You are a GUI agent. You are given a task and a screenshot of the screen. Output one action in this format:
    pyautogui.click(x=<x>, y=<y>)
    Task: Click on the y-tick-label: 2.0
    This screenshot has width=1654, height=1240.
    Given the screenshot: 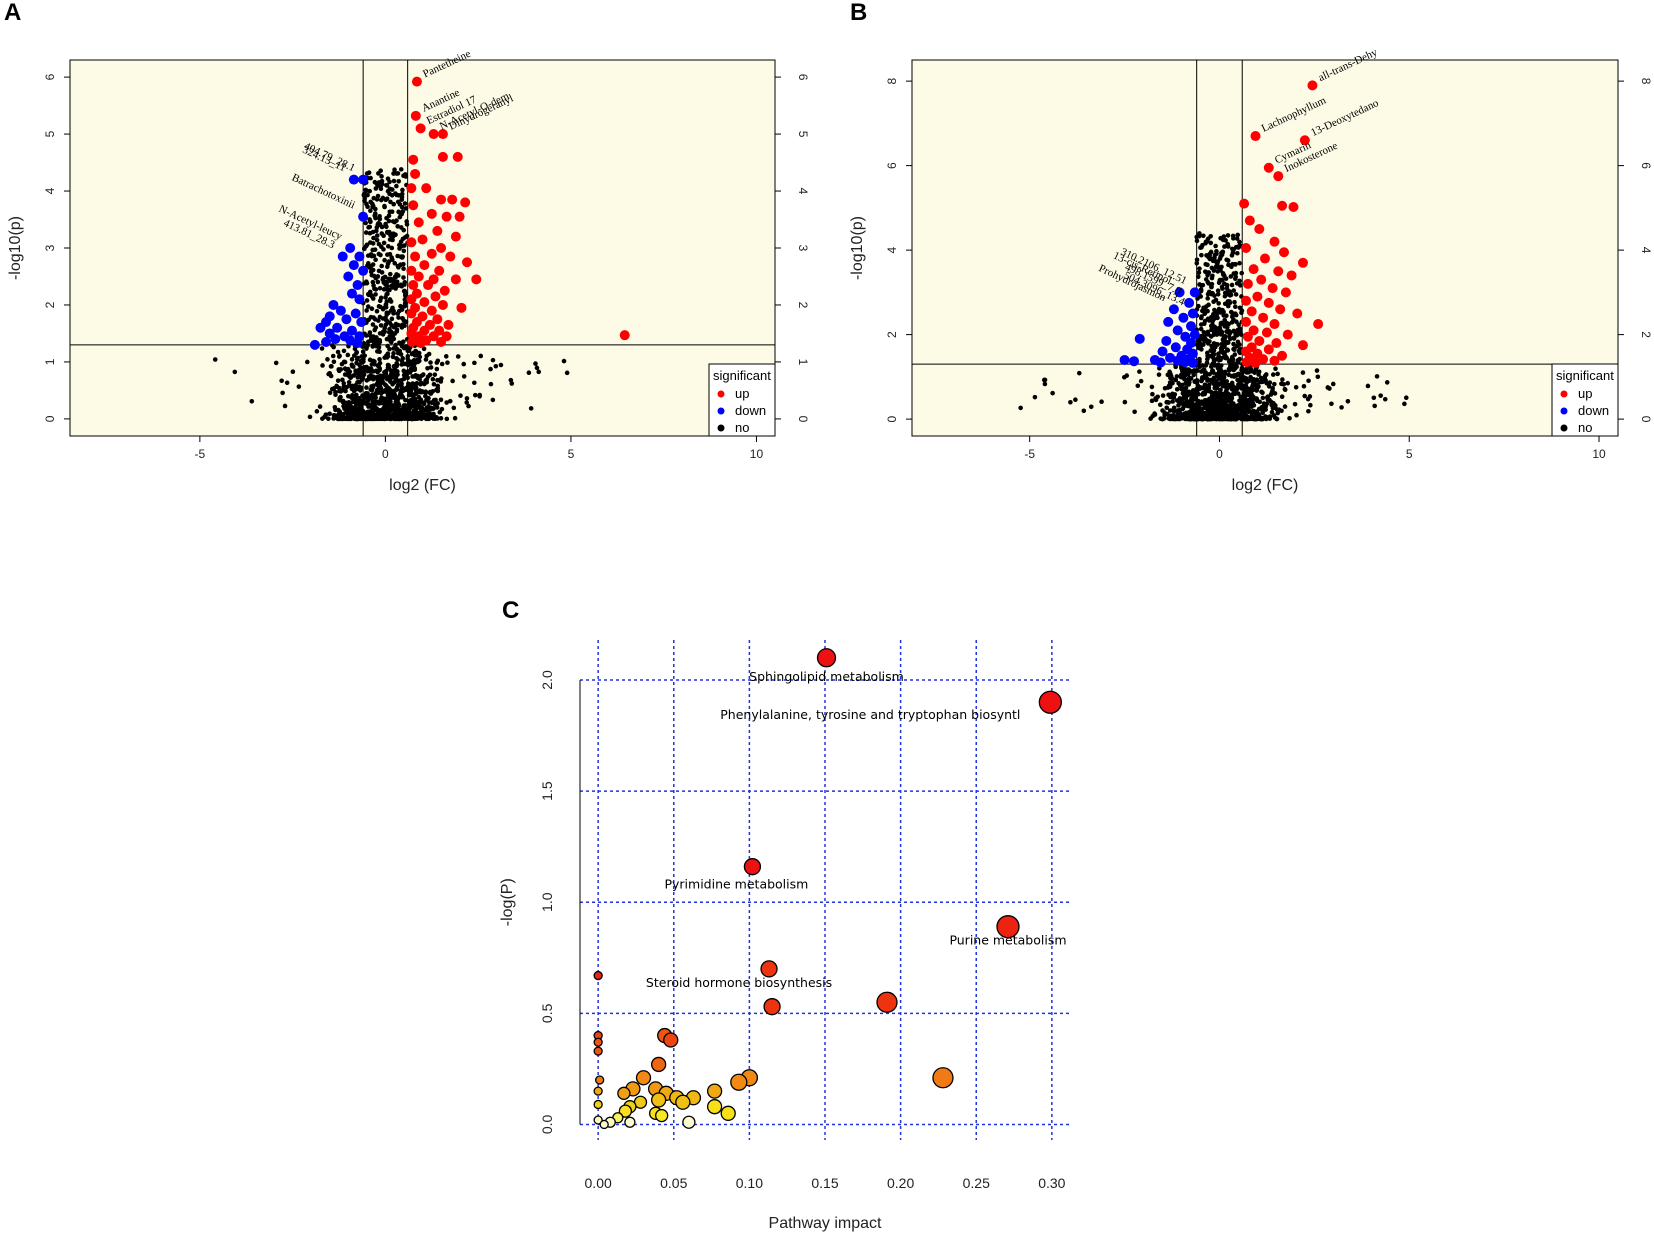 What is the action you would take?
    pyautogui.click(x=547, y=680)
    